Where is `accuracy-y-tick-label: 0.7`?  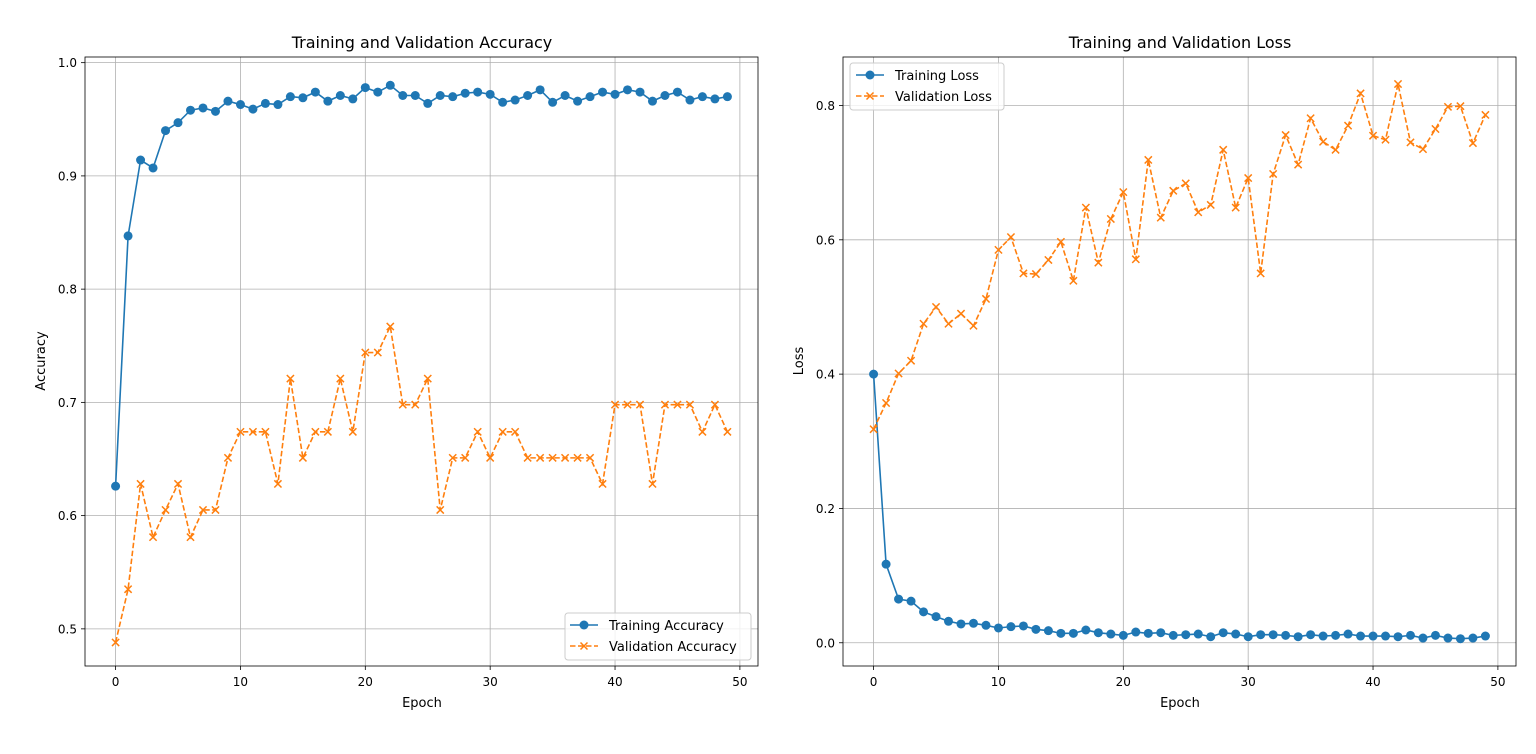 accuracy-y-tick-label: 0.7 is located at coordinates (67, 403).